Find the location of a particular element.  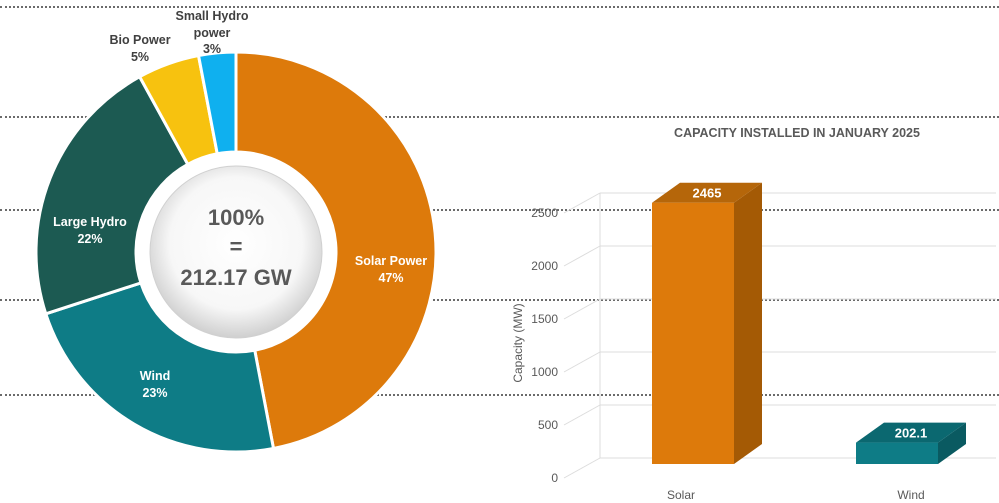

y-tick-label: 2000 is located at coordinates (544, 266).